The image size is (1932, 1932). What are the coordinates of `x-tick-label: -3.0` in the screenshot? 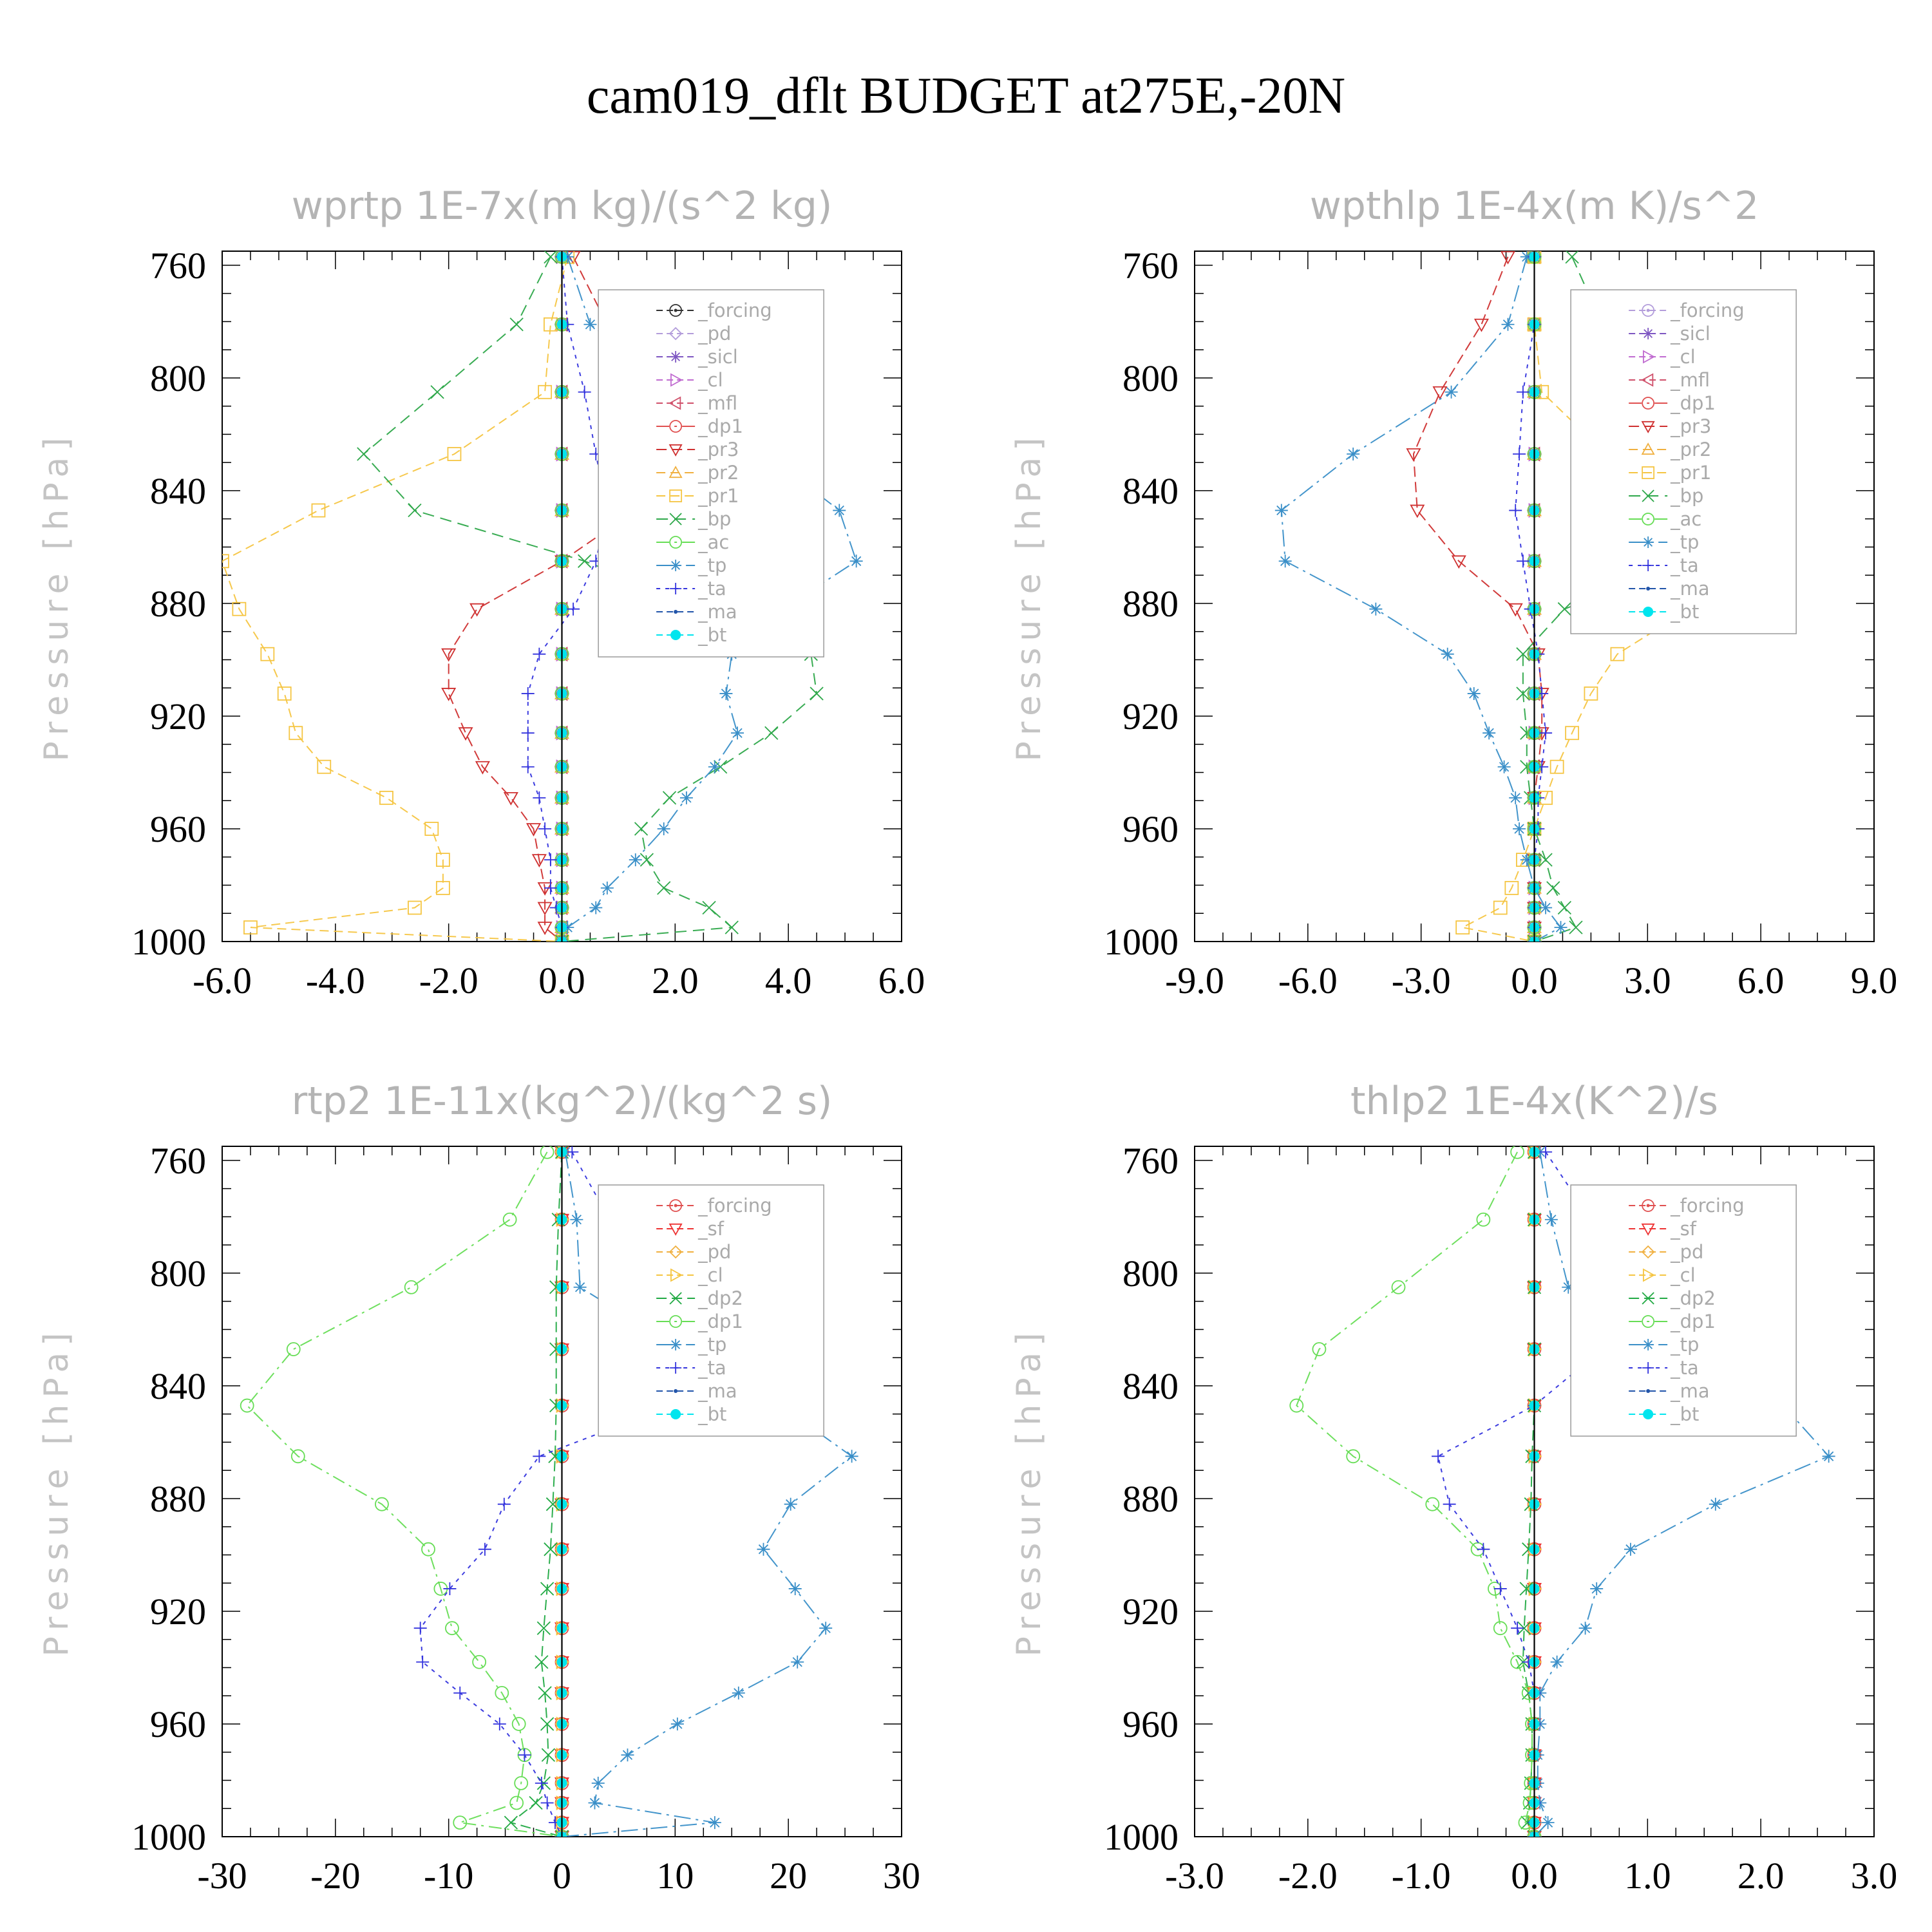 It's located at (1194, 1876).